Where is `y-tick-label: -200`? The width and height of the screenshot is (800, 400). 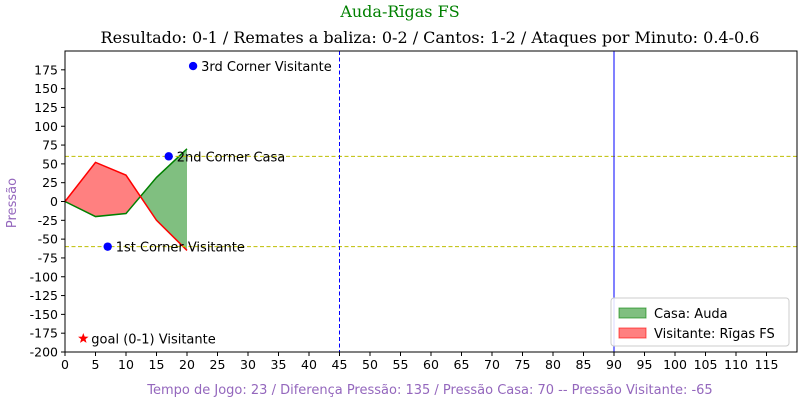 y-tick-label: -200 is located at coordinates (44, 352).